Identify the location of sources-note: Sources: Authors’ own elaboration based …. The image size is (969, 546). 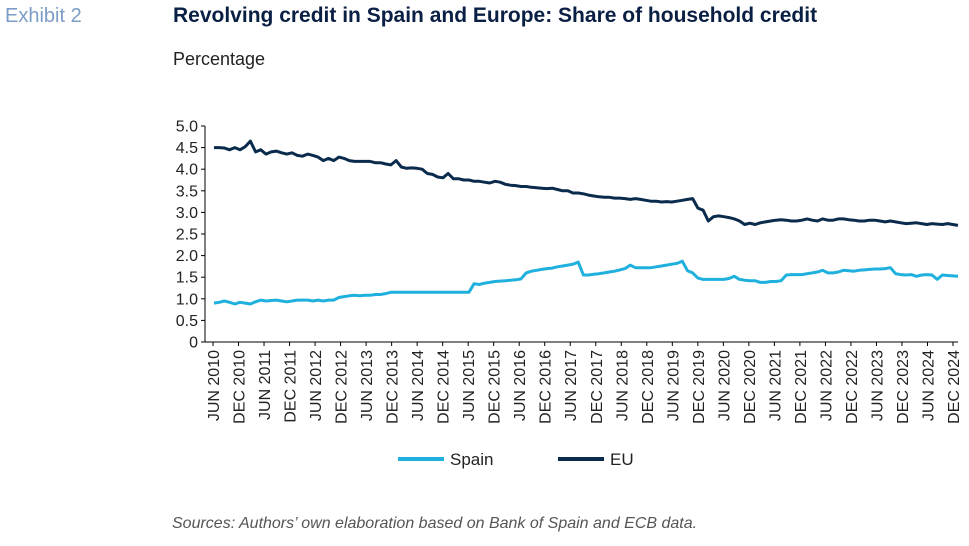
(435, 523).